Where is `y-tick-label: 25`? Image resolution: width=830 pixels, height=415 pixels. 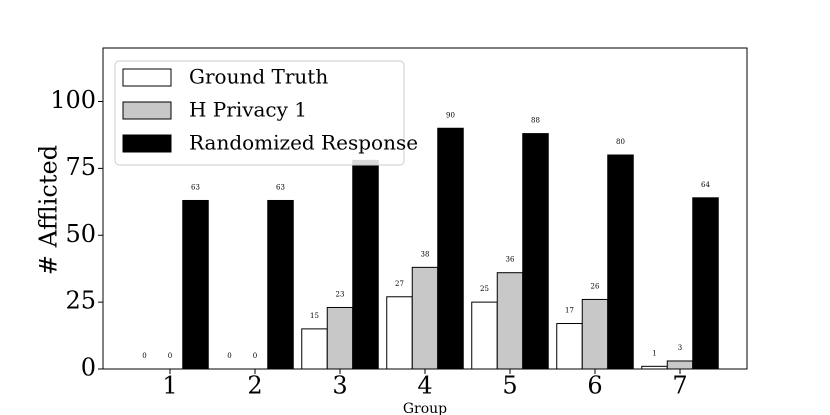
y-tick-label: 25 is located at coordinates (80, 301).